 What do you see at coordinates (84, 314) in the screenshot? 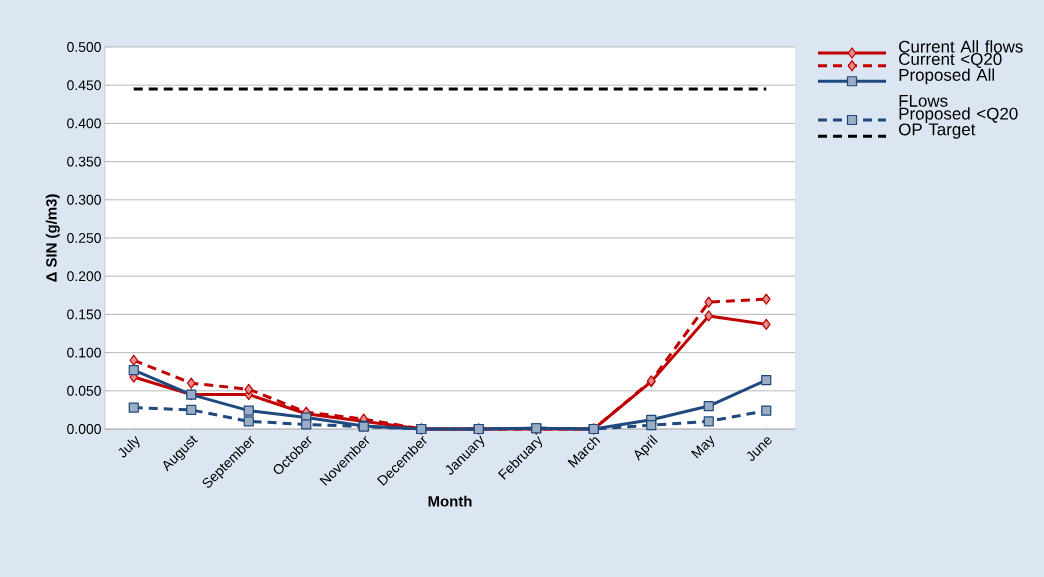
I see `y-tick-label: 0.150` at bounding box center [84, 314].